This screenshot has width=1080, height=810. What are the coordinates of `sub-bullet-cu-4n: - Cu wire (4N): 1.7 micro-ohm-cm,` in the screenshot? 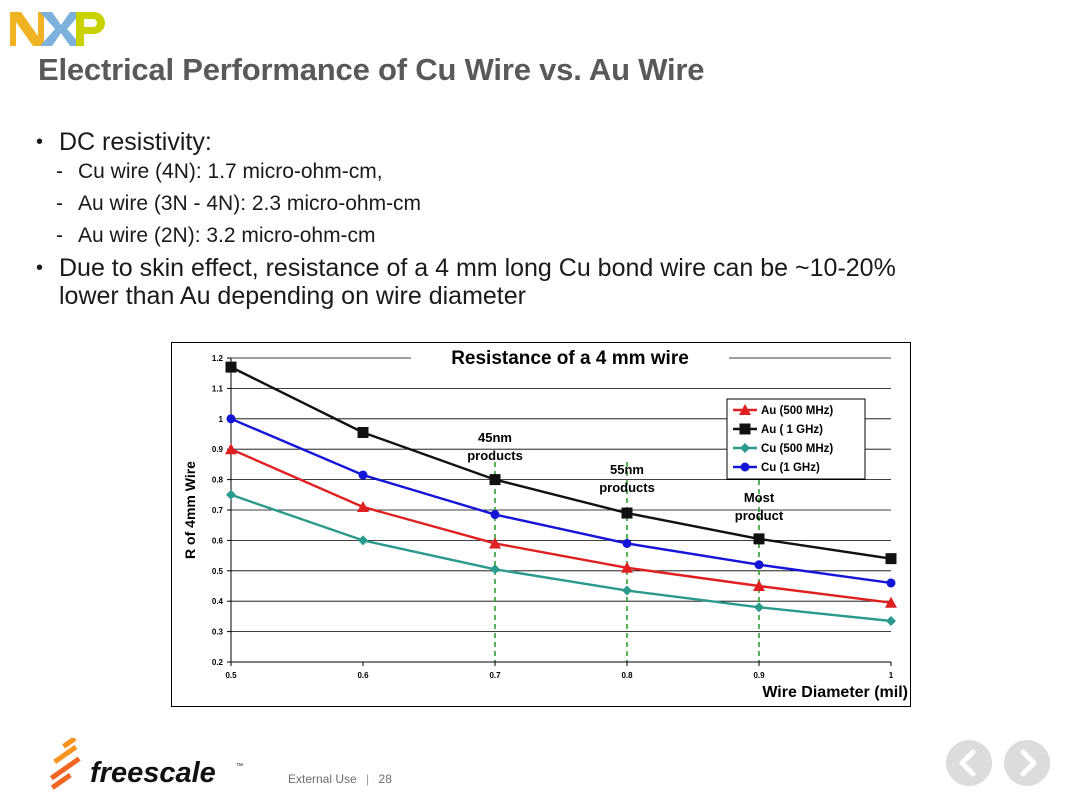 It's located at (484, 172).